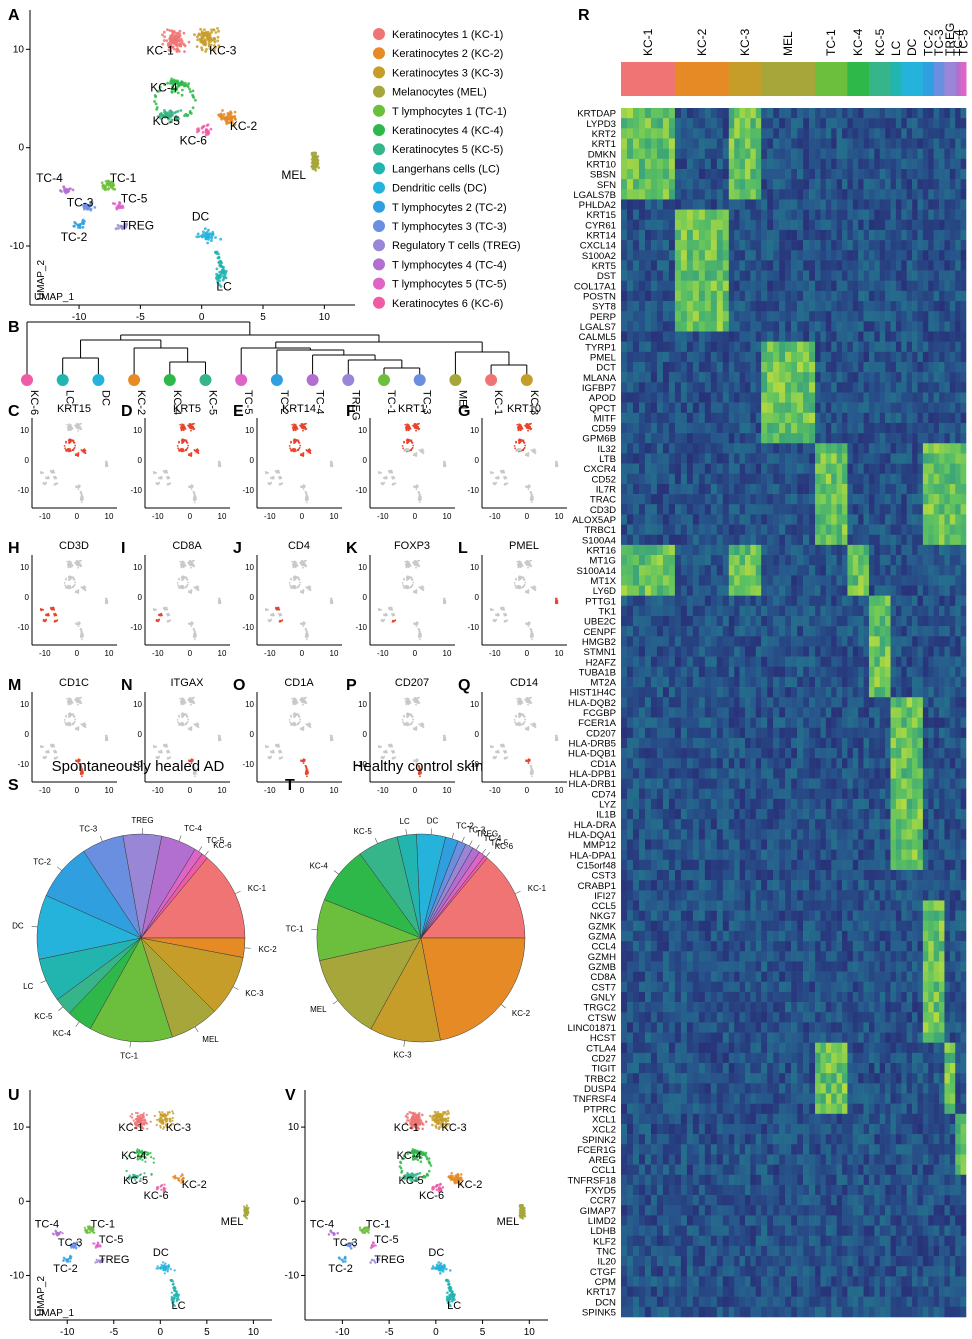  What do you see at coordinates (379, 91) in the screenshot?
I see `legend-swatch-mel` at bounding box center [379, 91].